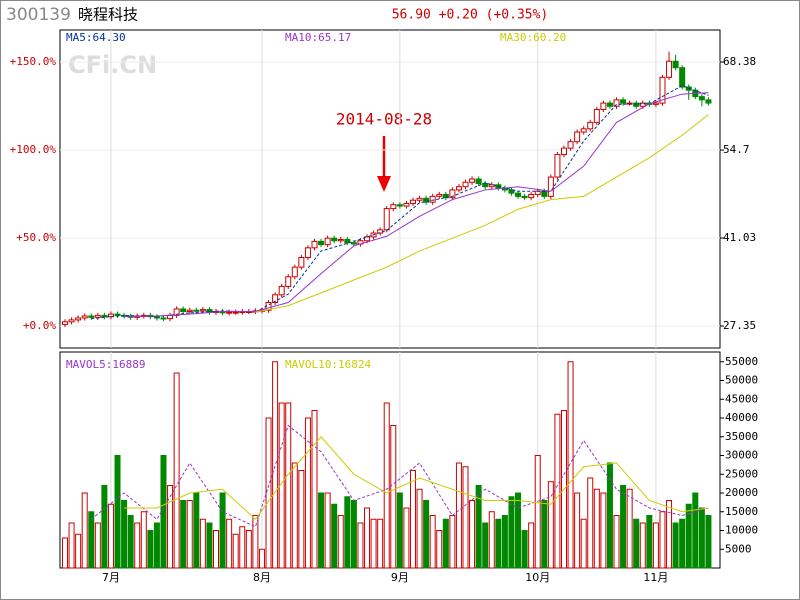 The width and height of the screenshot is (800, 600). I want to click on y2-tick-label: +150.0%, so click(33, 61).